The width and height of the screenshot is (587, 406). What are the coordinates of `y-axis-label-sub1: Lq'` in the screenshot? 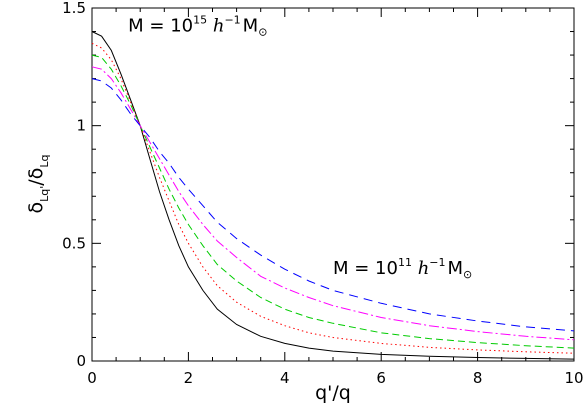 It's located at (44, 194).